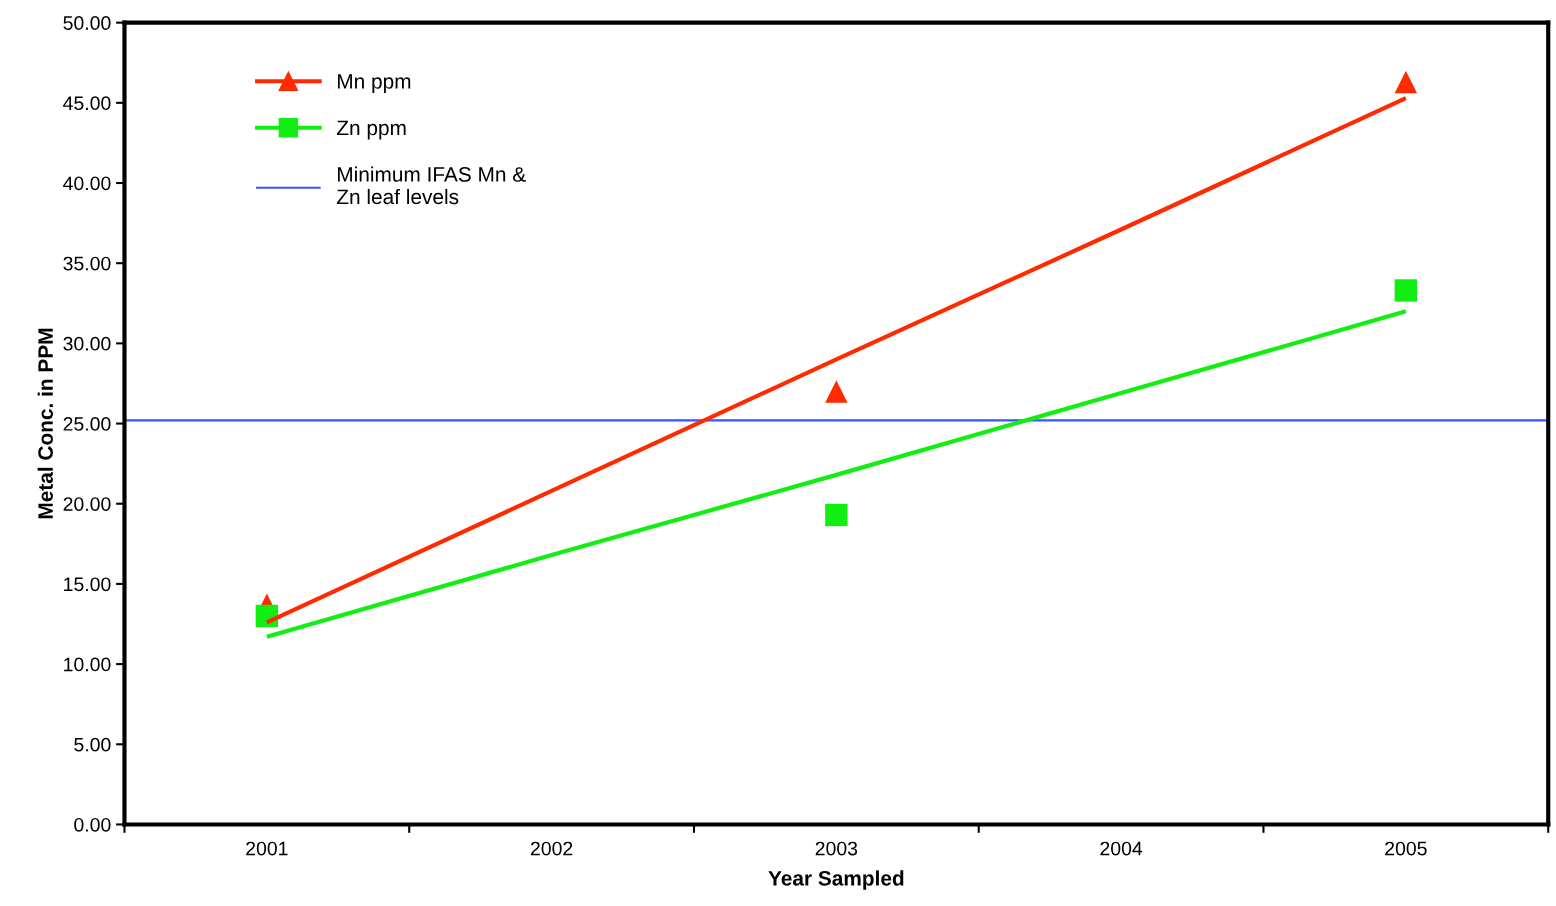 The height and width of the screenshot is (906, 1556). Describe the element at coordinates (92, 824) in the screenshot. I see `y-tick-label: 0.00` at that location.